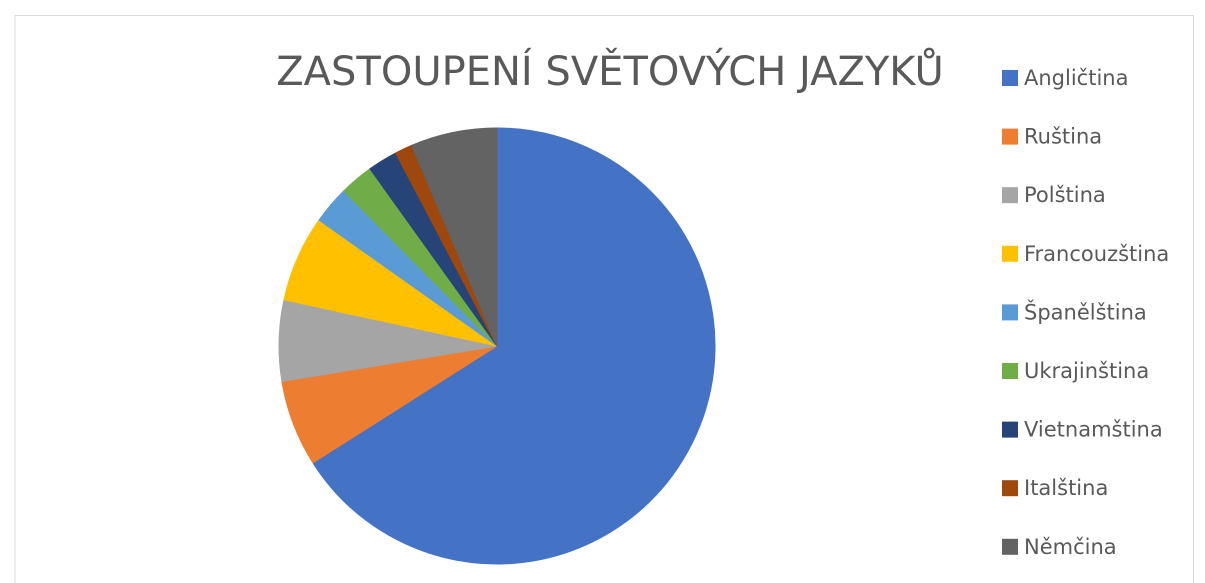 The width and height of the screenshot is (1205, 583). What do you see at coordinates (1093, 430) in the screenshot?
I see `legend-label: Vietnamština` at bounding box center [1093, 430].